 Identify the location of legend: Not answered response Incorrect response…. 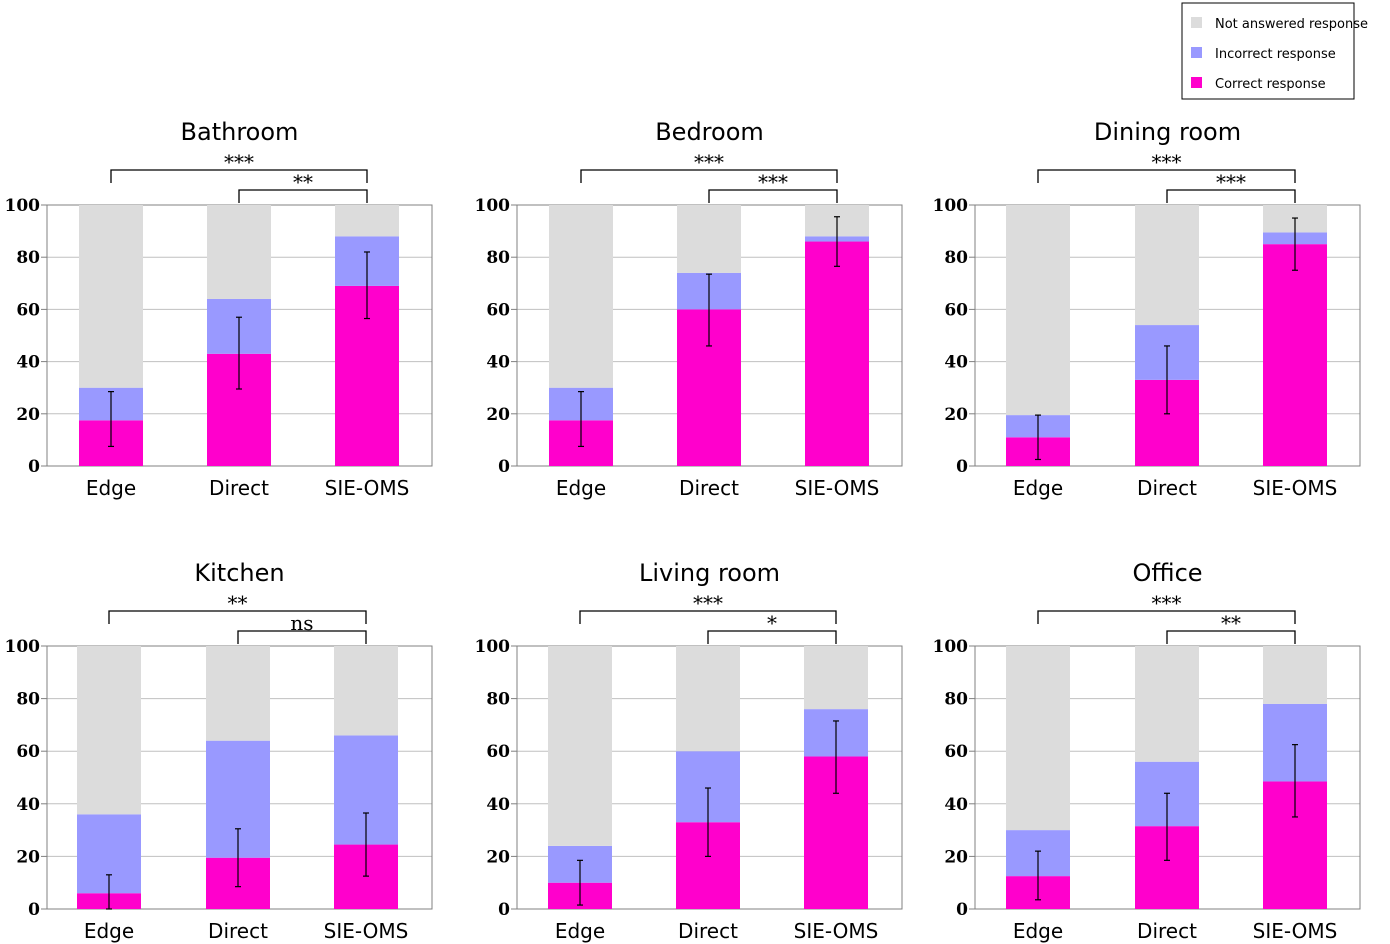
(1274, 51).